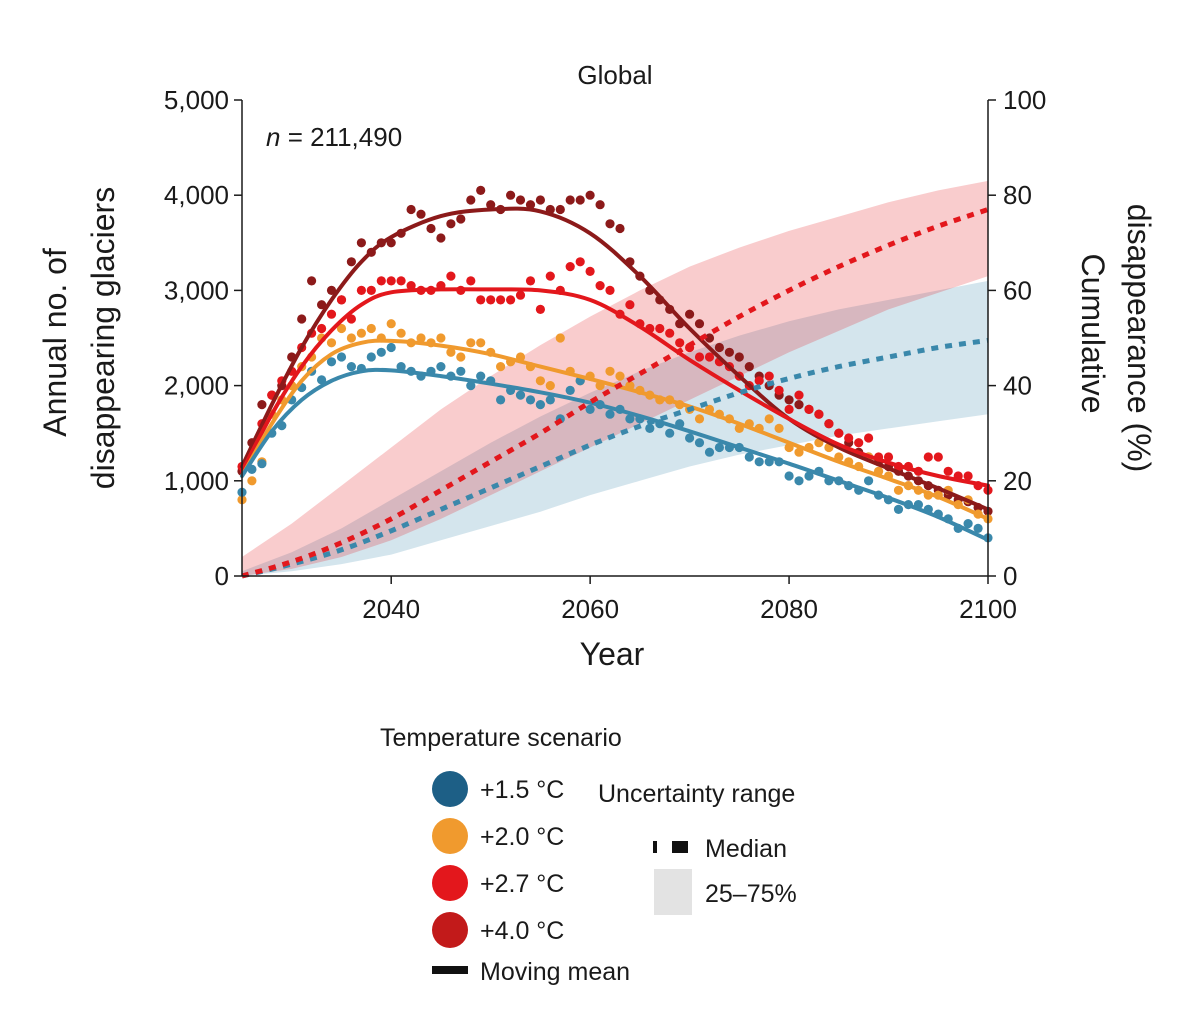 Image resolution: width=1200 pixels, height=1030 pixels. I want to click on legend-moving-mean-label: Moving mean, so click(555, 972).